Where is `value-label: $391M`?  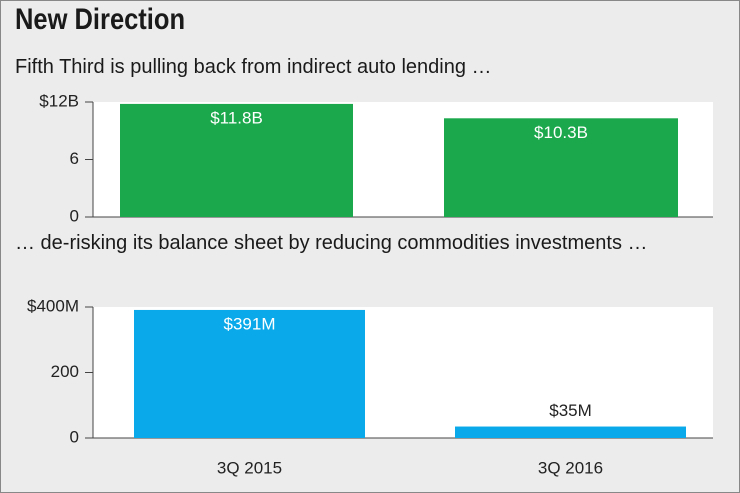 value-label: $391M is located at coordinates (250, 323).